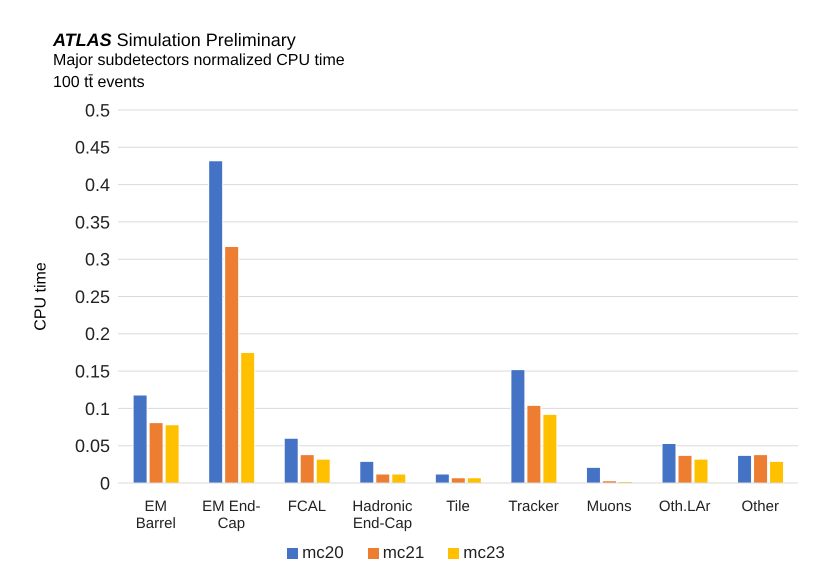 Image resolution: width=838 pixels, height=577 pixels. What do you see at coordinates (97, 184) in the screenshot?
I see `y-tick-label: 0.4` at bounding box center [97, 184].